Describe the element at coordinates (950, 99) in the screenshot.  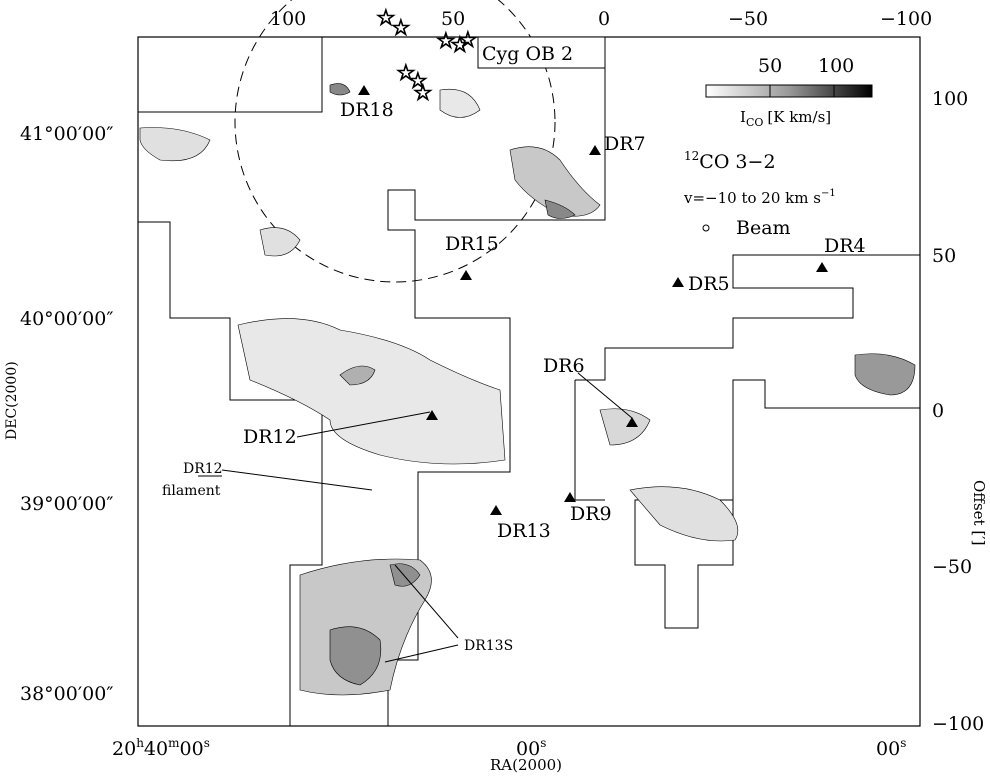
I see `right-tick-100: 100` at that location.